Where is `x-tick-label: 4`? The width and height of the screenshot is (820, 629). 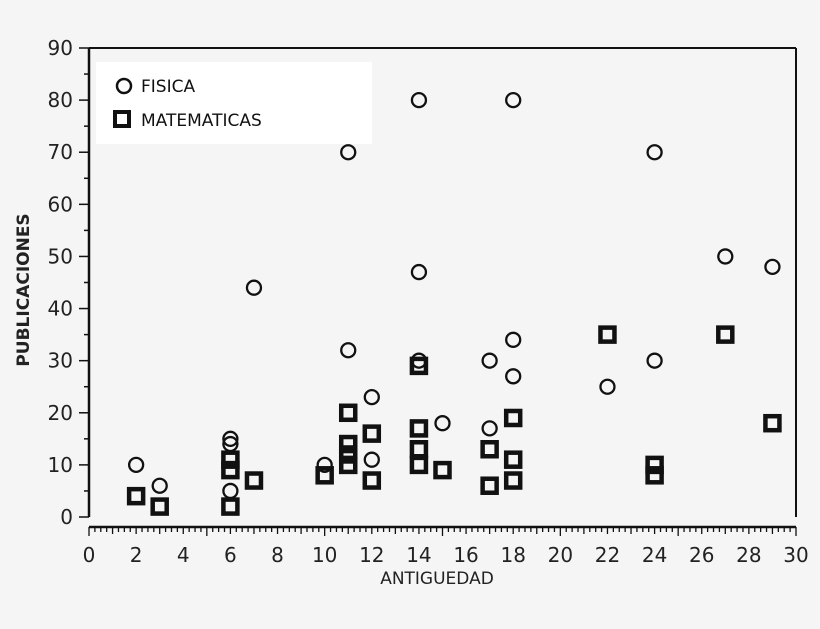 x-tick-label: 4 is located at coordinates (183, 555).